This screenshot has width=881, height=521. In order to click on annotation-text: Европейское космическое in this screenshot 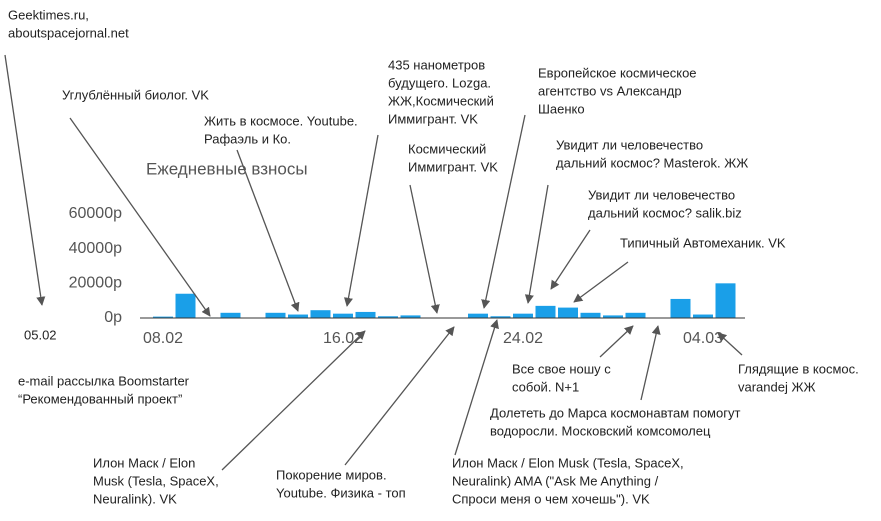, I will do `click(617, 72)`.